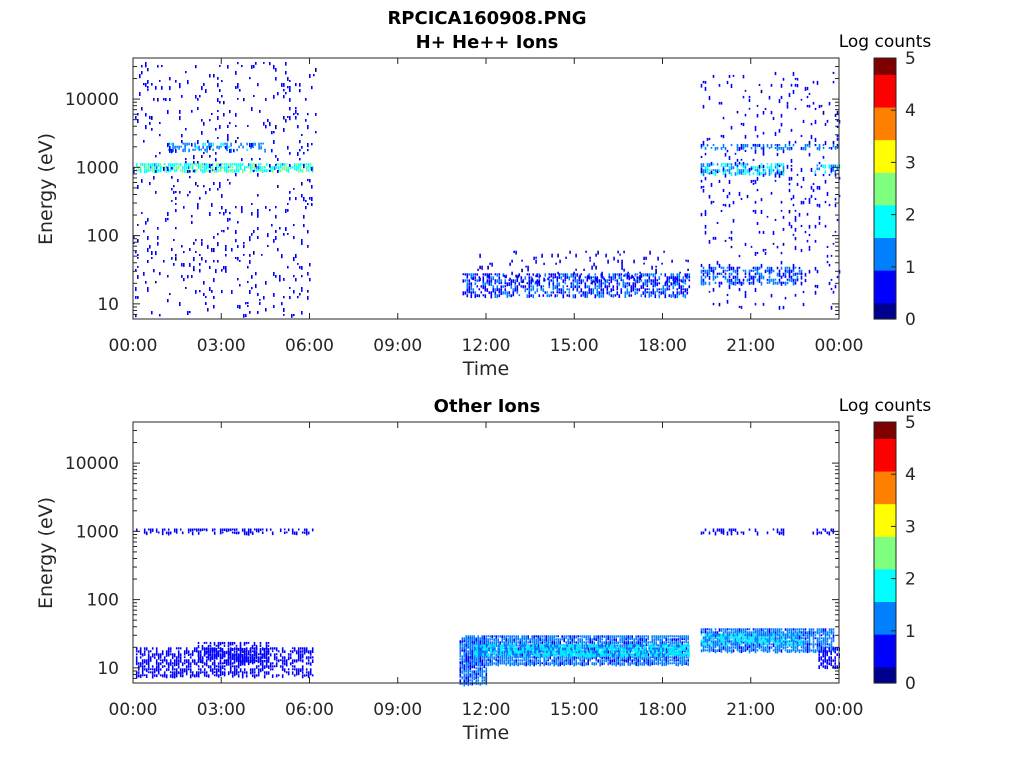 This screenshot has width=1024, height=768. Describe the element at coordinates (885, 42) in the screenshot. I see `colorbar-label: Log counts` at that location.